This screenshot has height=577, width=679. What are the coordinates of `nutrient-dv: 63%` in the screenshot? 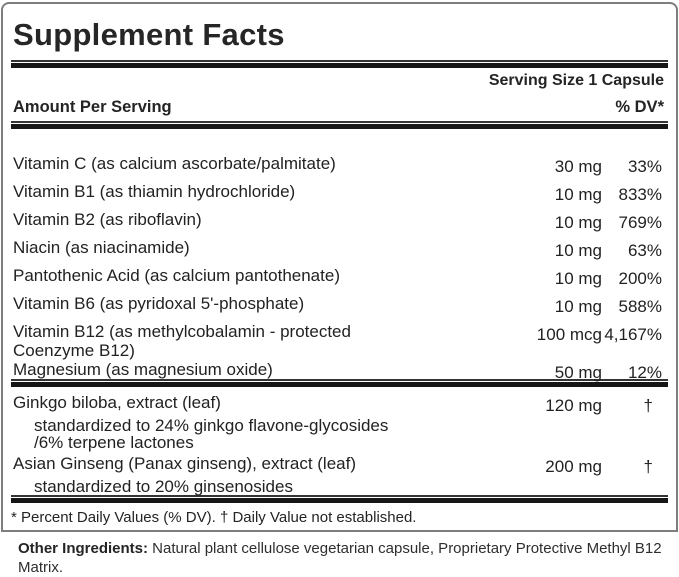 It's located at (644, 250).